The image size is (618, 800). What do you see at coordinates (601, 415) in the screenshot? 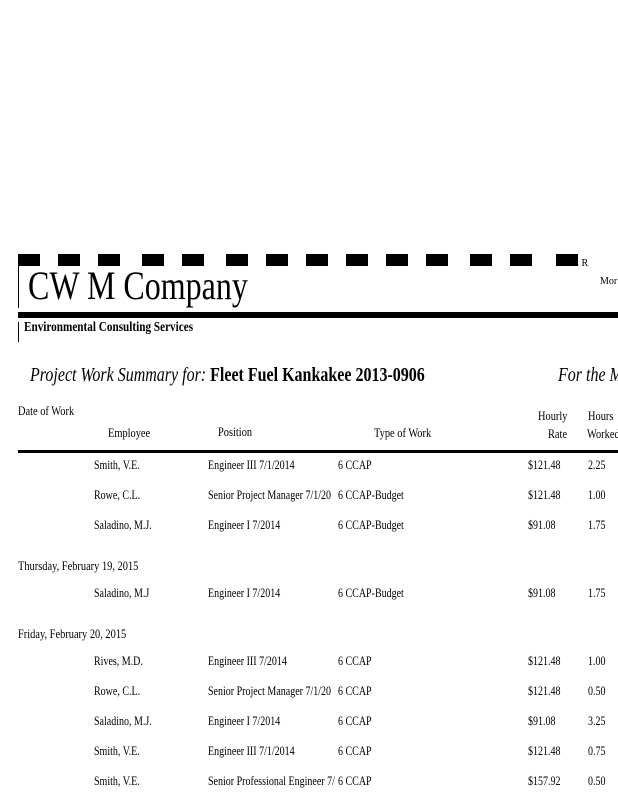
I see `col-hours-1: Hours` at bounding box center [601, 415].